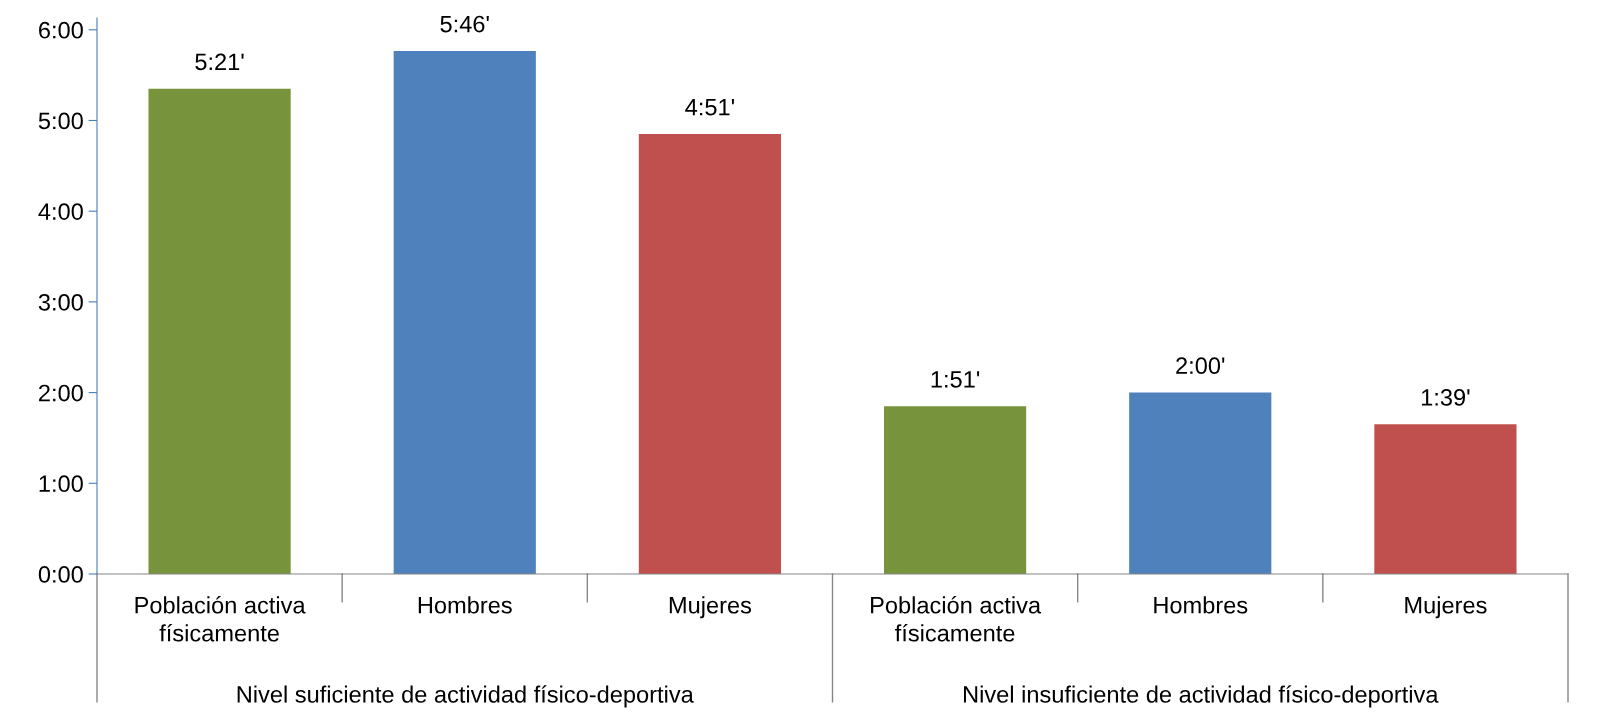  Describe the element at coordinates (61, 484) in the screenshot. I see `y-tick-label: 1:00` at that location.